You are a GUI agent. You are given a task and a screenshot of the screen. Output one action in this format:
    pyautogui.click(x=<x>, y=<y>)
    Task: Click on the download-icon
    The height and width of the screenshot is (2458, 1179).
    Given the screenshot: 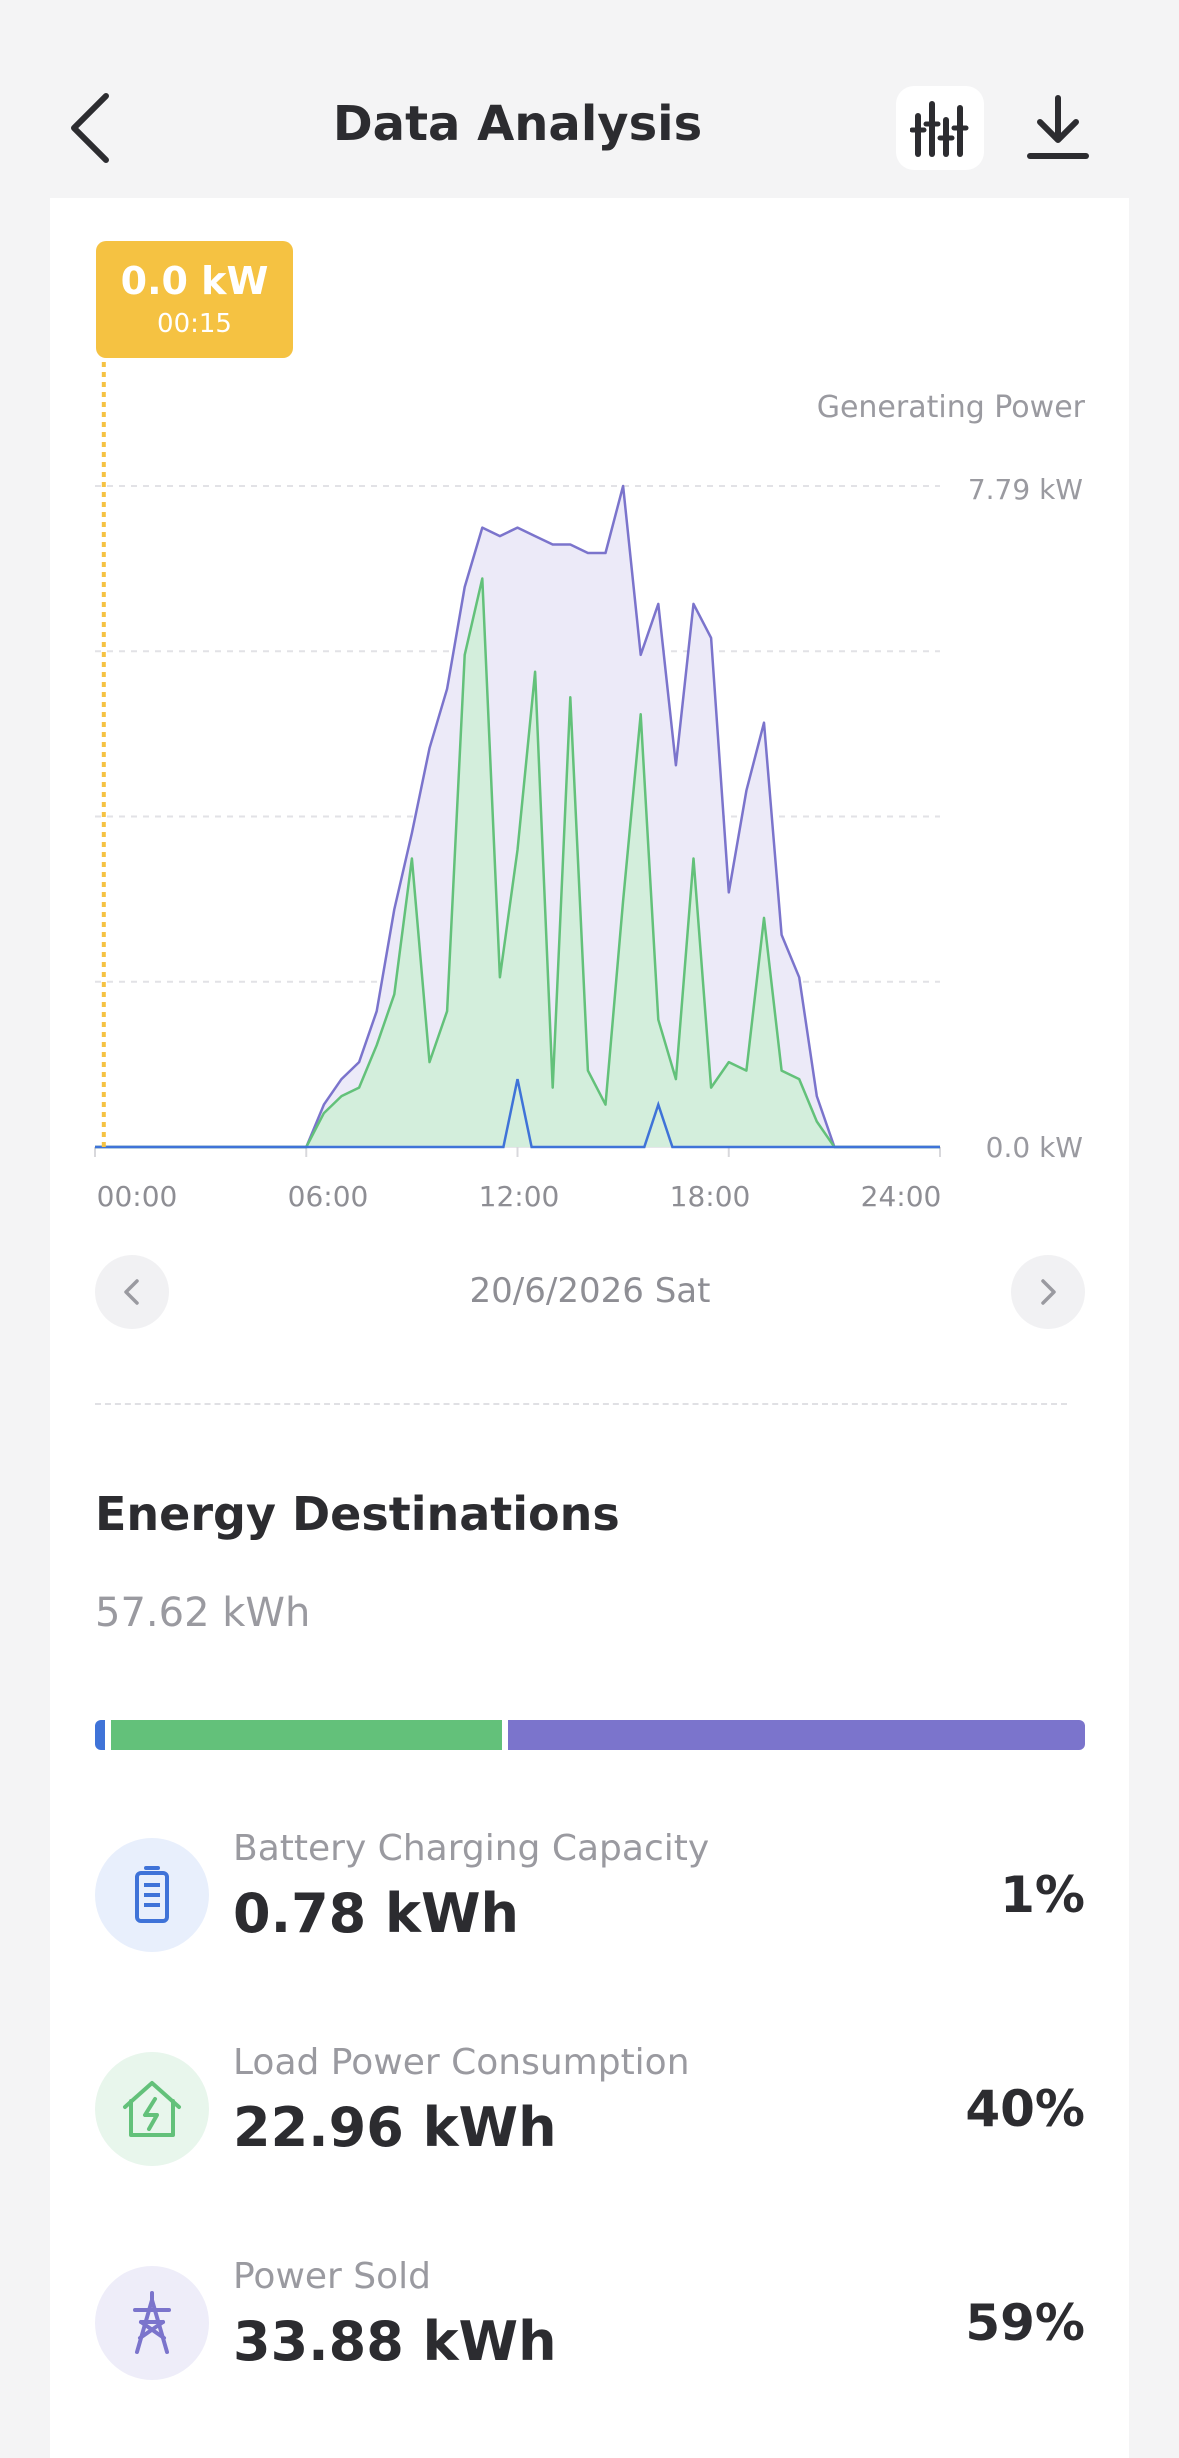 What is the action you would take?
    pyautogui.click(x=1058, y=127)
    